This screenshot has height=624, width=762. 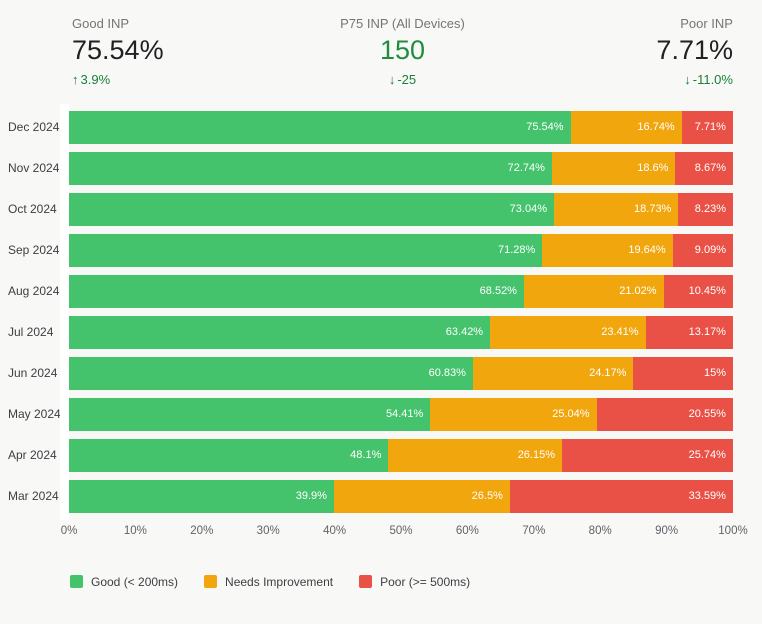 I want to click on stacked-bar: 68.52% 21.02% 10.45%, so click(x=401, y=291).